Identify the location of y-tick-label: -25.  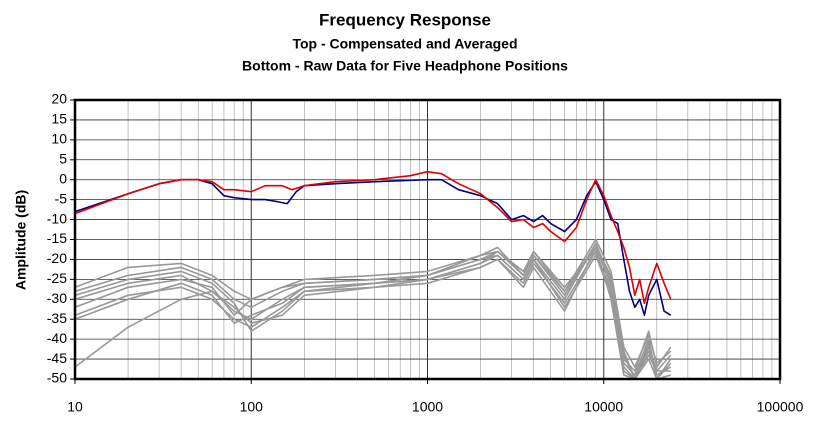
(57, 278).